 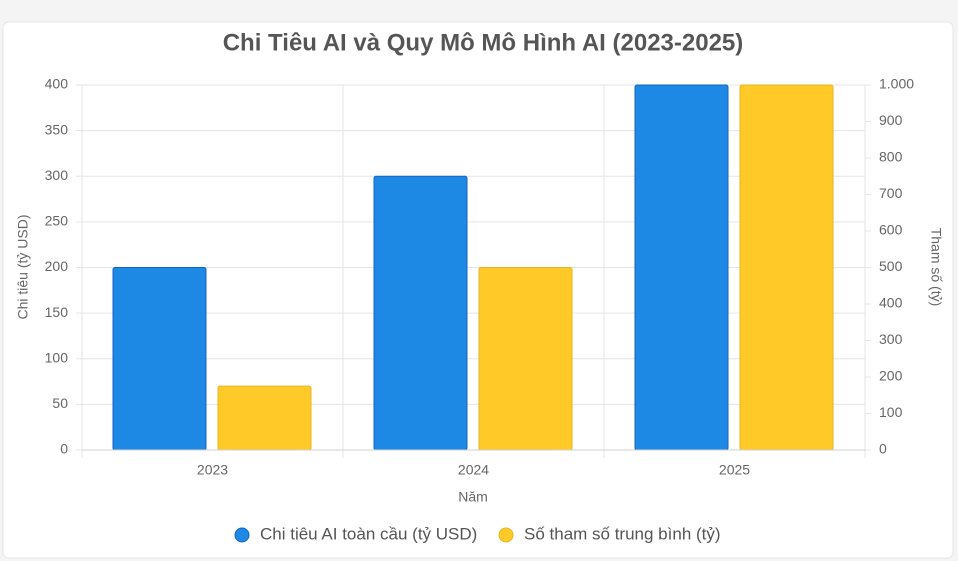 I want to click on y2-tick-label: 500, so click(x=891, y=266).